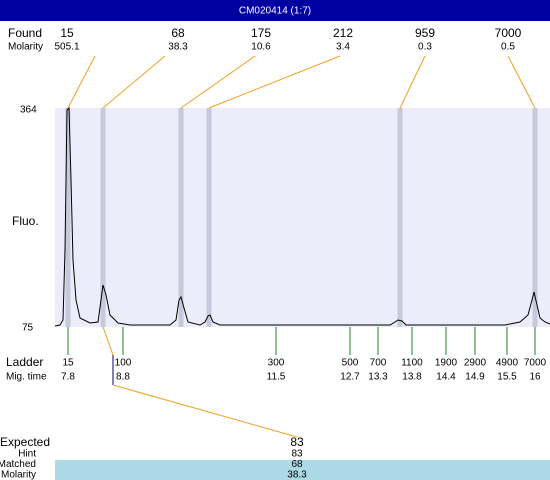 This screenshot has height=480, width=550. I want to click on ladder-size: 7000, so click(535, 363).